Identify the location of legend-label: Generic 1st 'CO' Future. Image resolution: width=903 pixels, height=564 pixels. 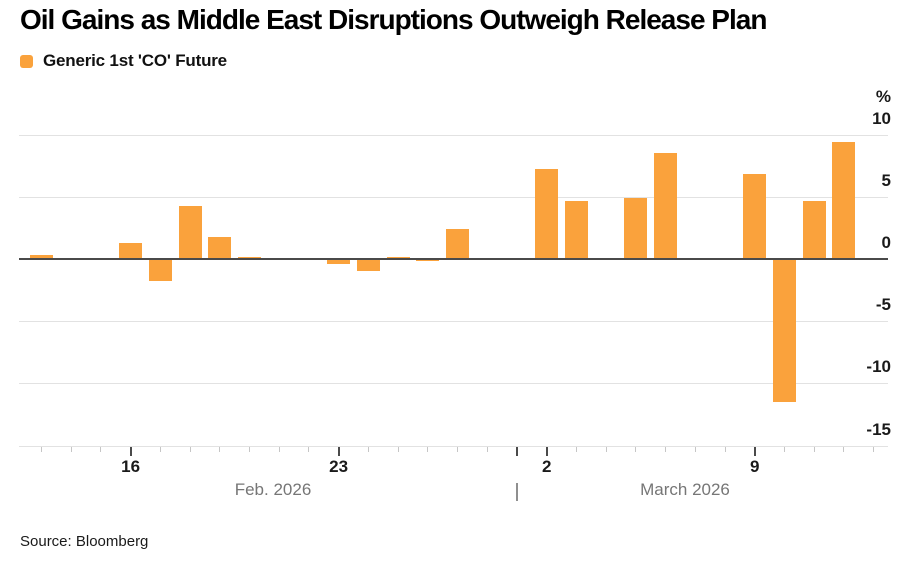
(135, 60).